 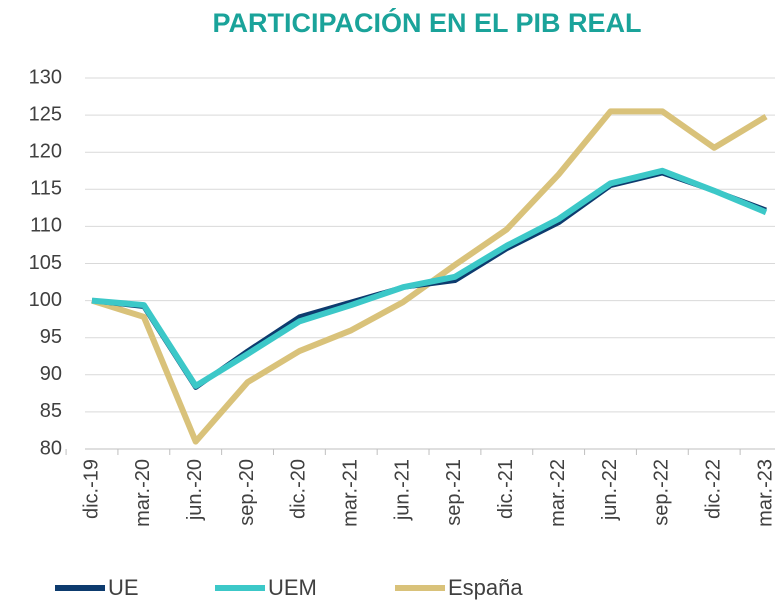 What do you see at coordinates (123, 587) in the screenshot?
I see `legend-label: UE` at bounding box center [123, 587].